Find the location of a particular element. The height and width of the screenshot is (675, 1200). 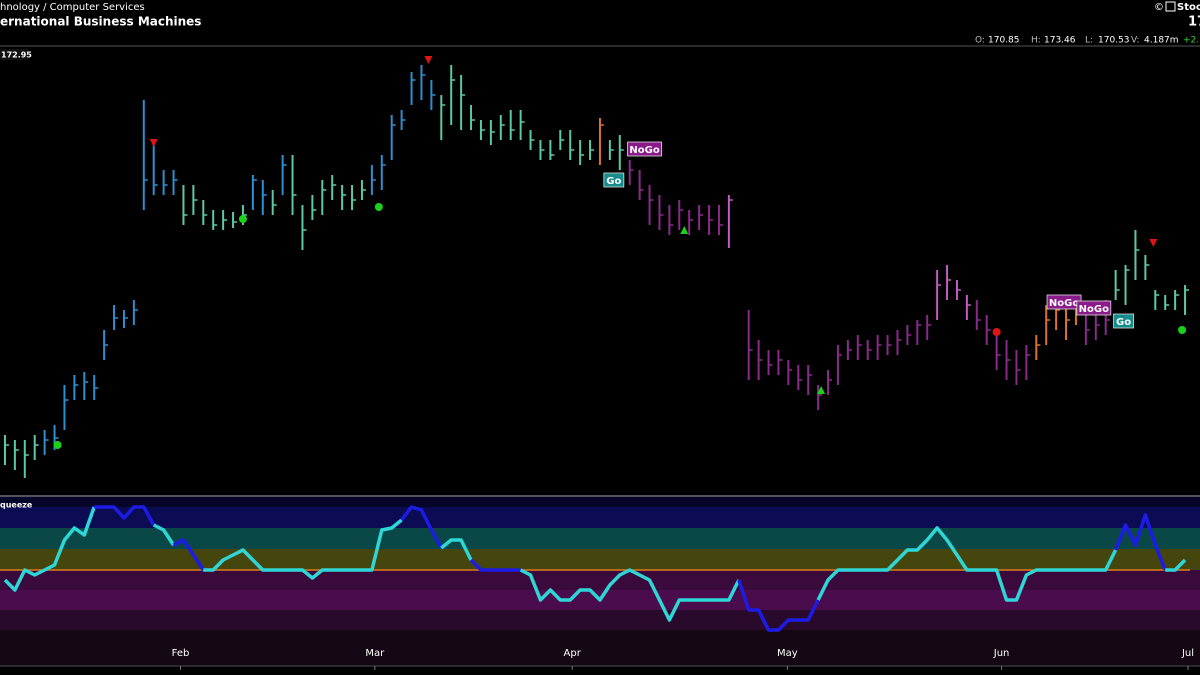

company-name: ernational Business Machines is located at coordinates (100, 22).